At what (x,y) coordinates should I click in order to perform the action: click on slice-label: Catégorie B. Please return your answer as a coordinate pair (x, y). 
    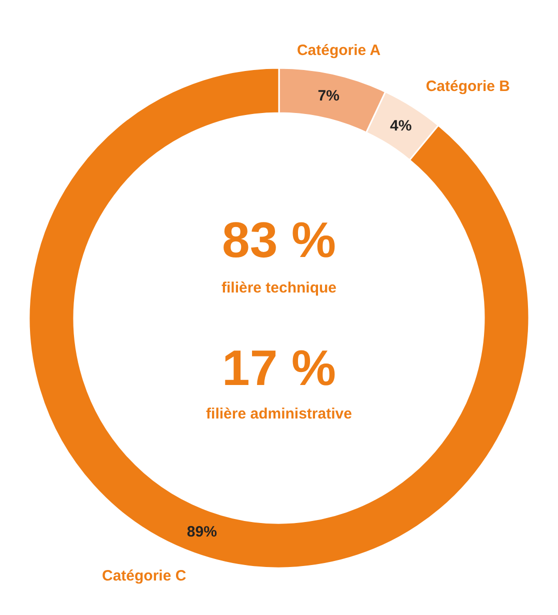
    Looking at the image, I should click on (468, 87).